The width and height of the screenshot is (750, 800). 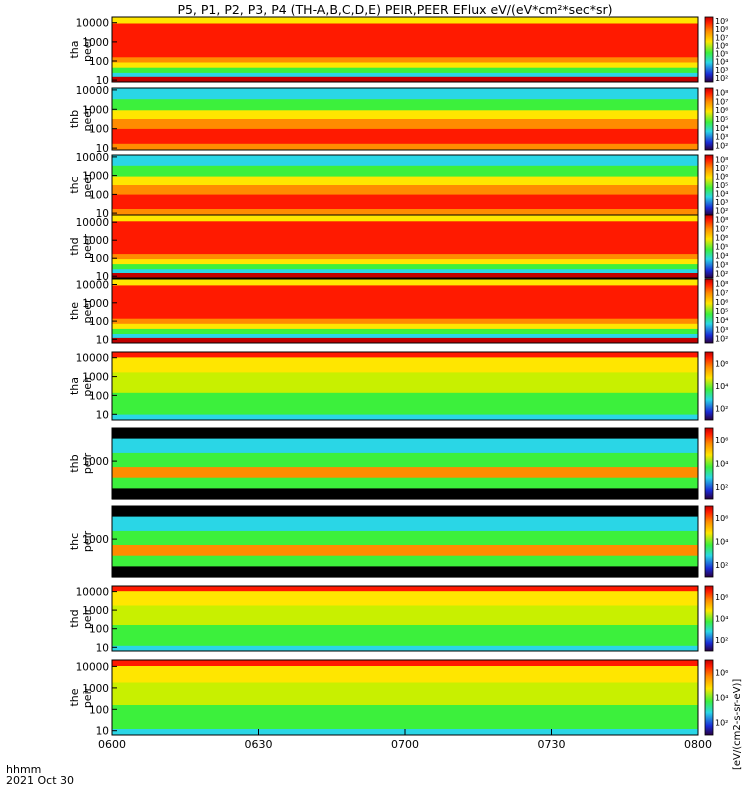 What do you see at coordinates (259, 744) in the screenshot?
I see `x-tick-label: 0630` at bounding box center [259, 744].